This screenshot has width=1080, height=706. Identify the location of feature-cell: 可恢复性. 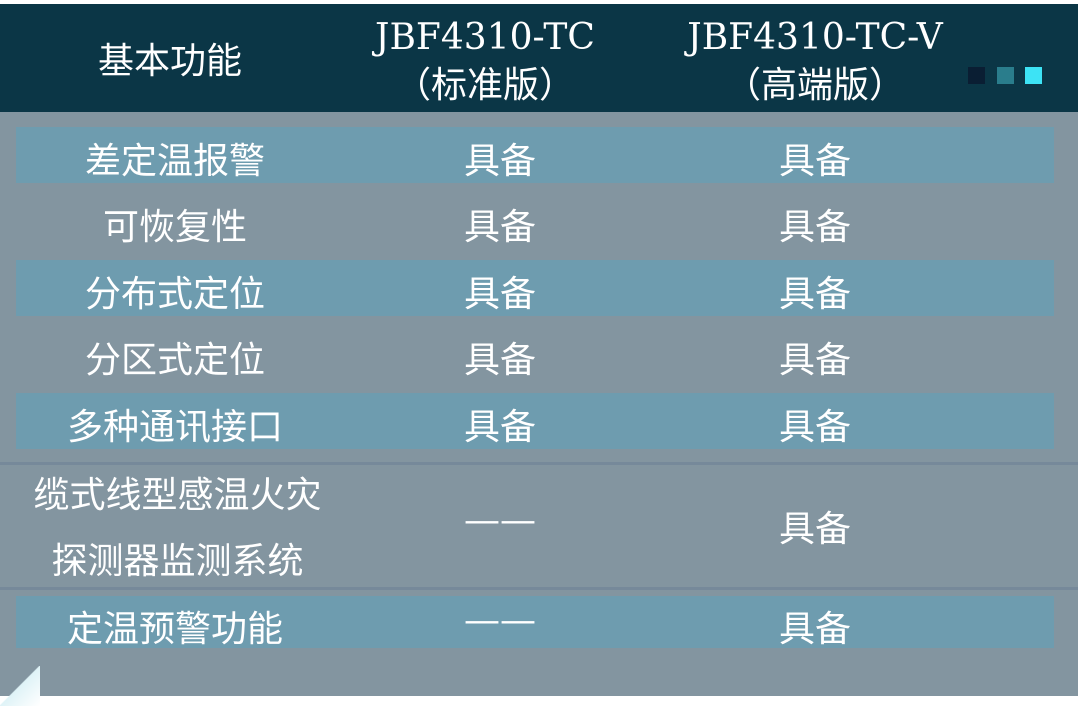
(174, 227).